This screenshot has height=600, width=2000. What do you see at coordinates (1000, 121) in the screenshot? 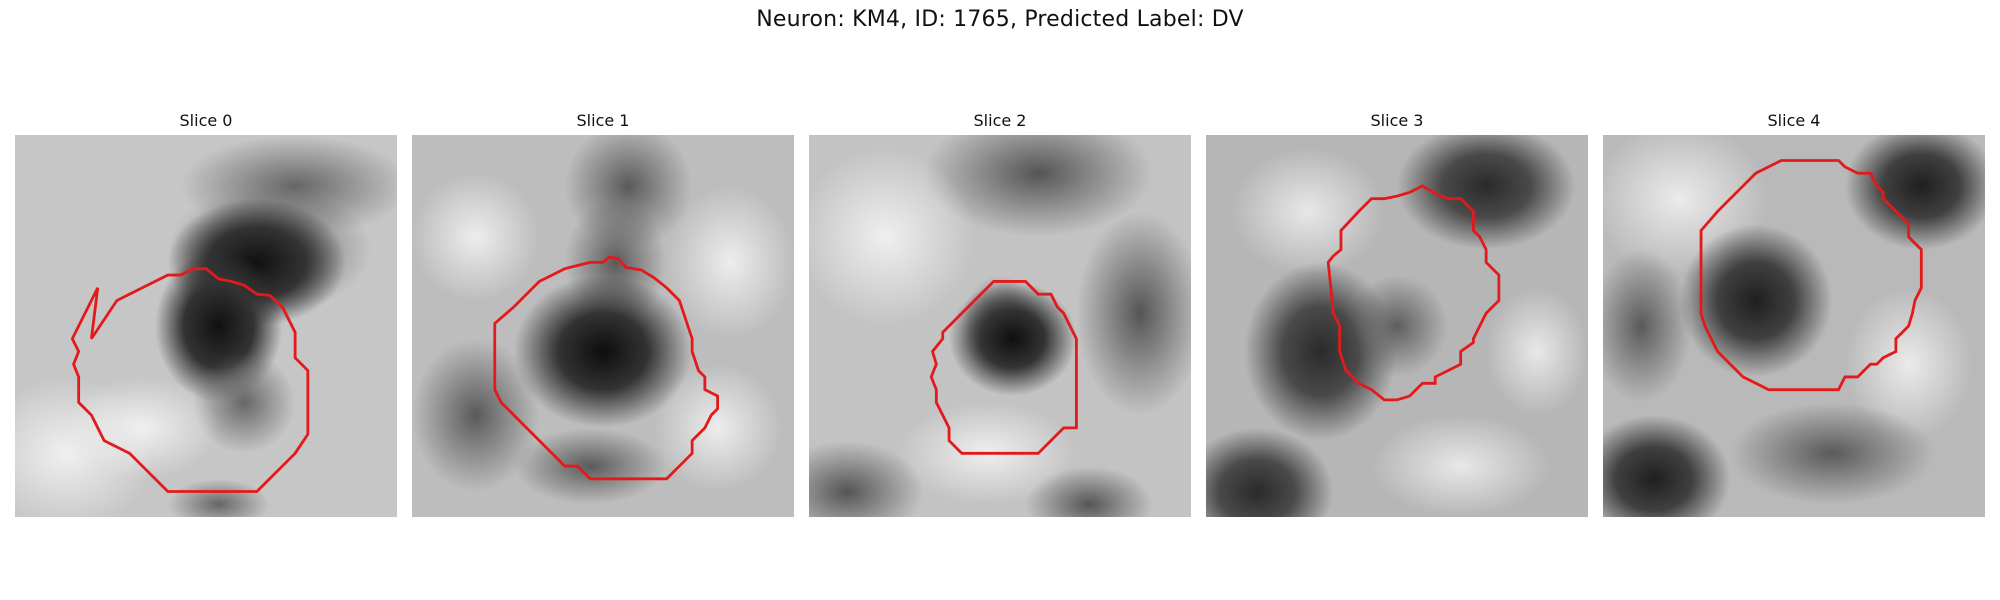
I see `slice-title: Slice 2` at bounding box center [1000, 121].